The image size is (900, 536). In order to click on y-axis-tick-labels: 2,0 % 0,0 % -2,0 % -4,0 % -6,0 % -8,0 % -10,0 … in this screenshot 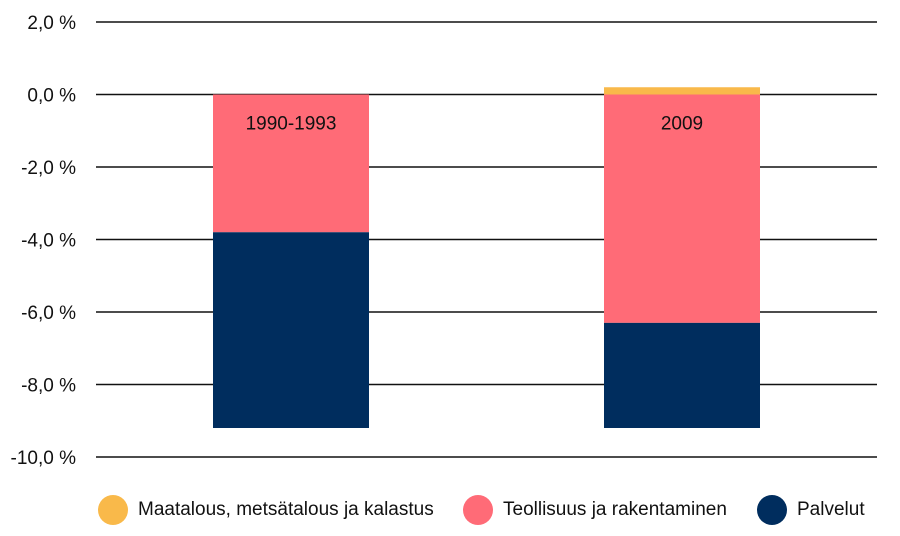, I will do `click(44, 241)`.